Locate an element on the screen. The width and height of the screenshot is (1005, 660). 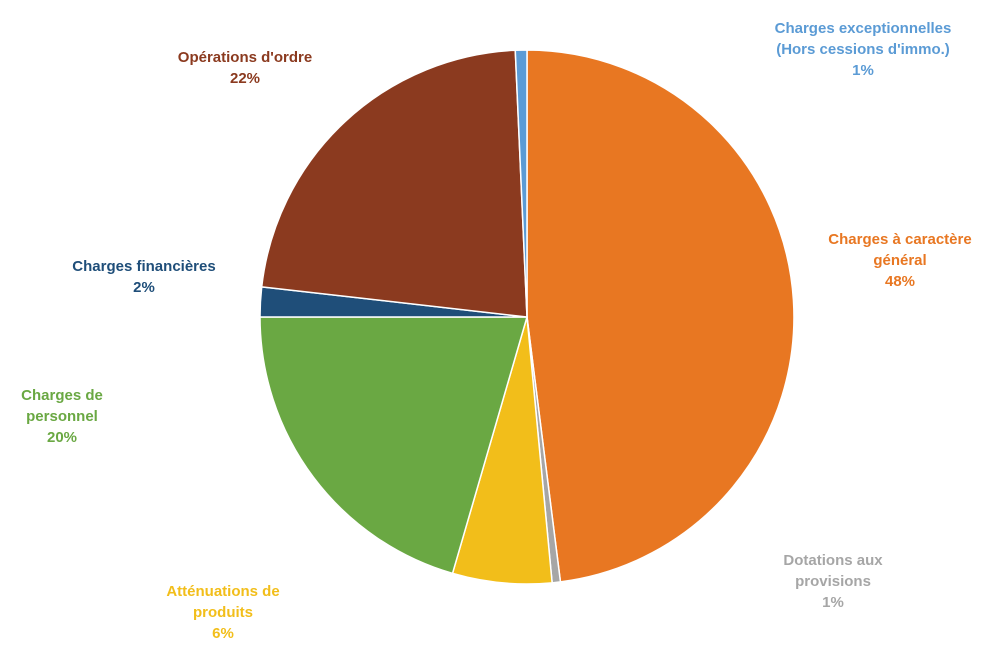
slice-percent: 48% is located at coordinates (900, 281).